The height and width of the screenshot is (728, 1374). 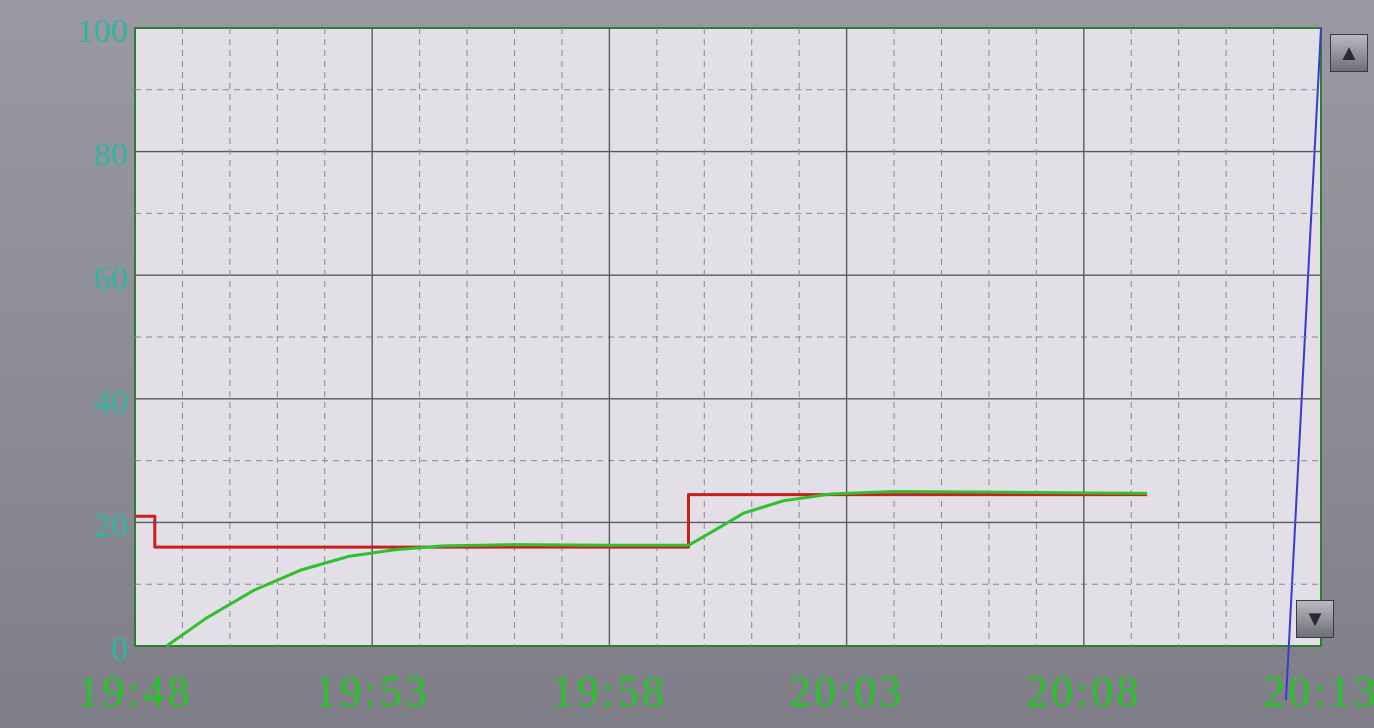 I want to click on scroll-down-button: ▼, so click(x=1315, y=619).